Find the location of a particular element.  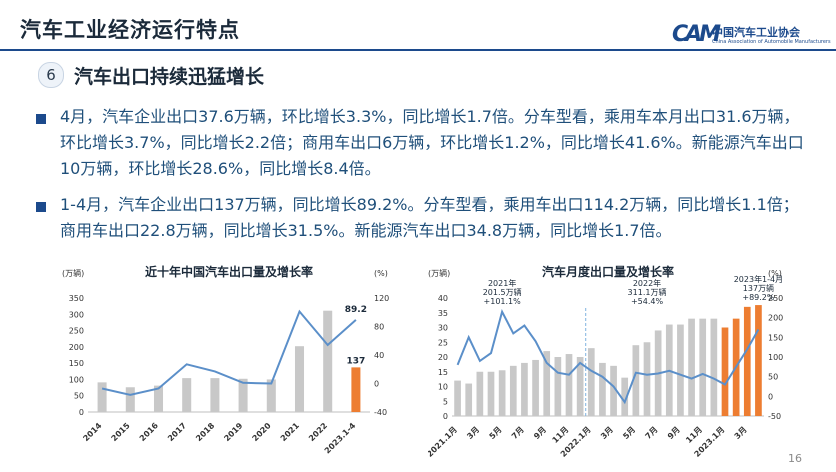

y-left-tick: 10 is located at coordinates (443, 387).